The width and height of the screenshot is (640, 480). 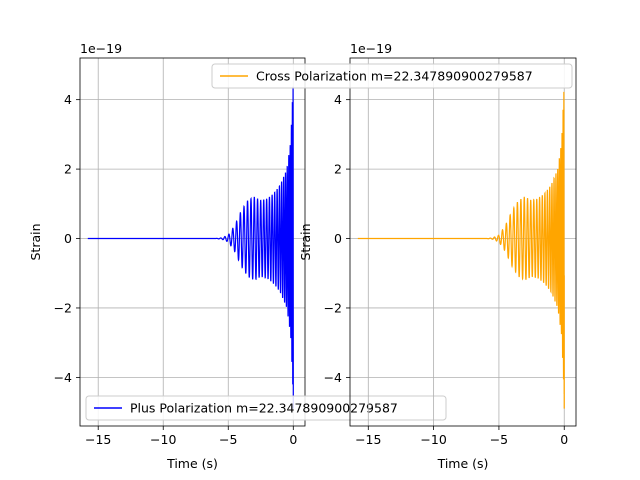 I want to click on legend-label: Cross Polarization m=22.347890900279587, so click(x=394, y=76).